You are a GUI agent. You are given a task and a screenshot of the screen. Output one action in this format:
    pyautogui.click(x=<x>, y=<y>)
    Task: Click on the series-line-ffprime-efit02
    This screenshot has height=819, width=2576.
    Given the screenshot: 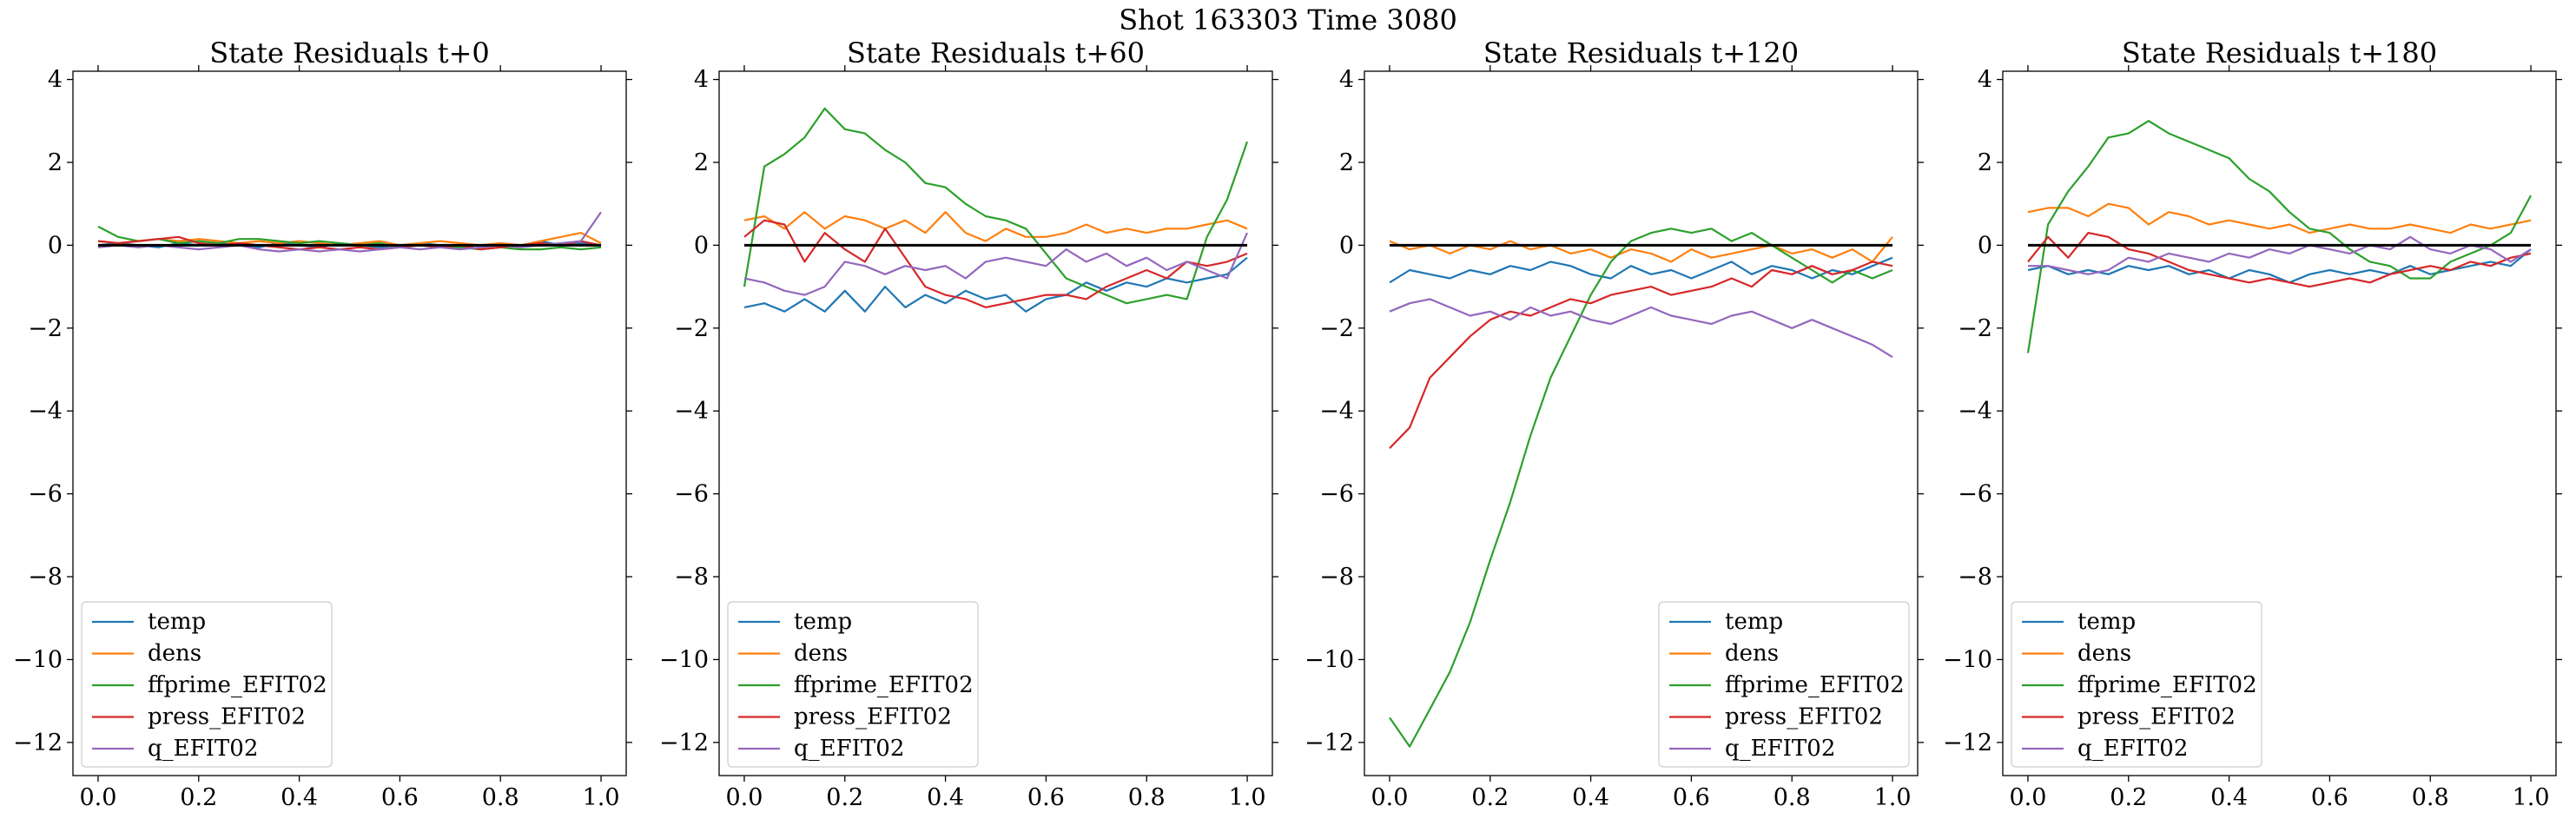 What is the action you would take?
    pyautogui.click(x=996, y=206)
    